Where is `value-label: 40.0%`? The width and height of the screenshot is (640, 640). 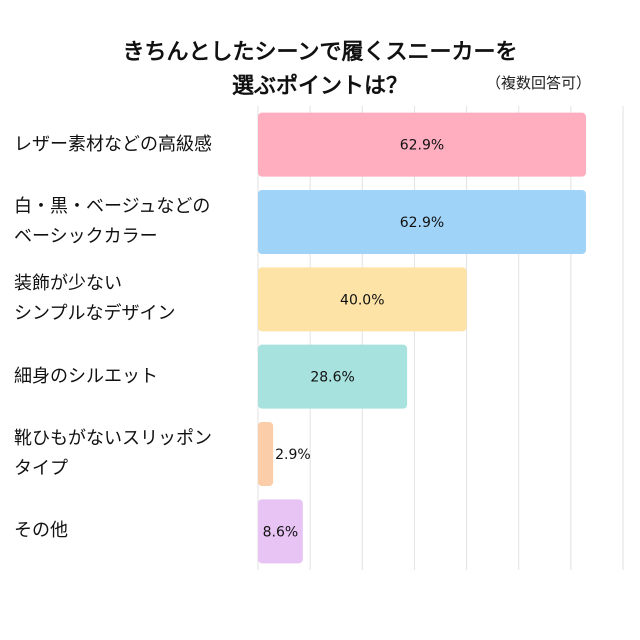 value-label: 40.0% is located at coordinates (362, 300).